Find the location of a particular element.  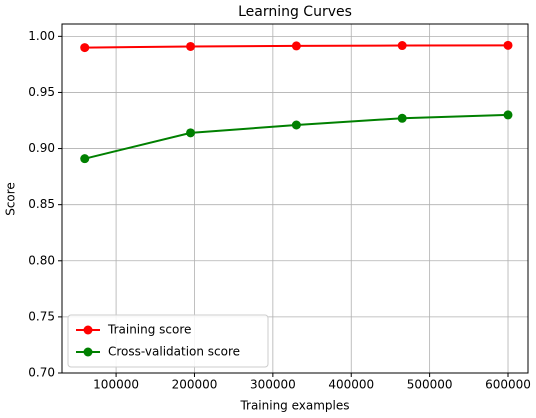

x-tick-label: 300000 is located at coordinates (273, 385).